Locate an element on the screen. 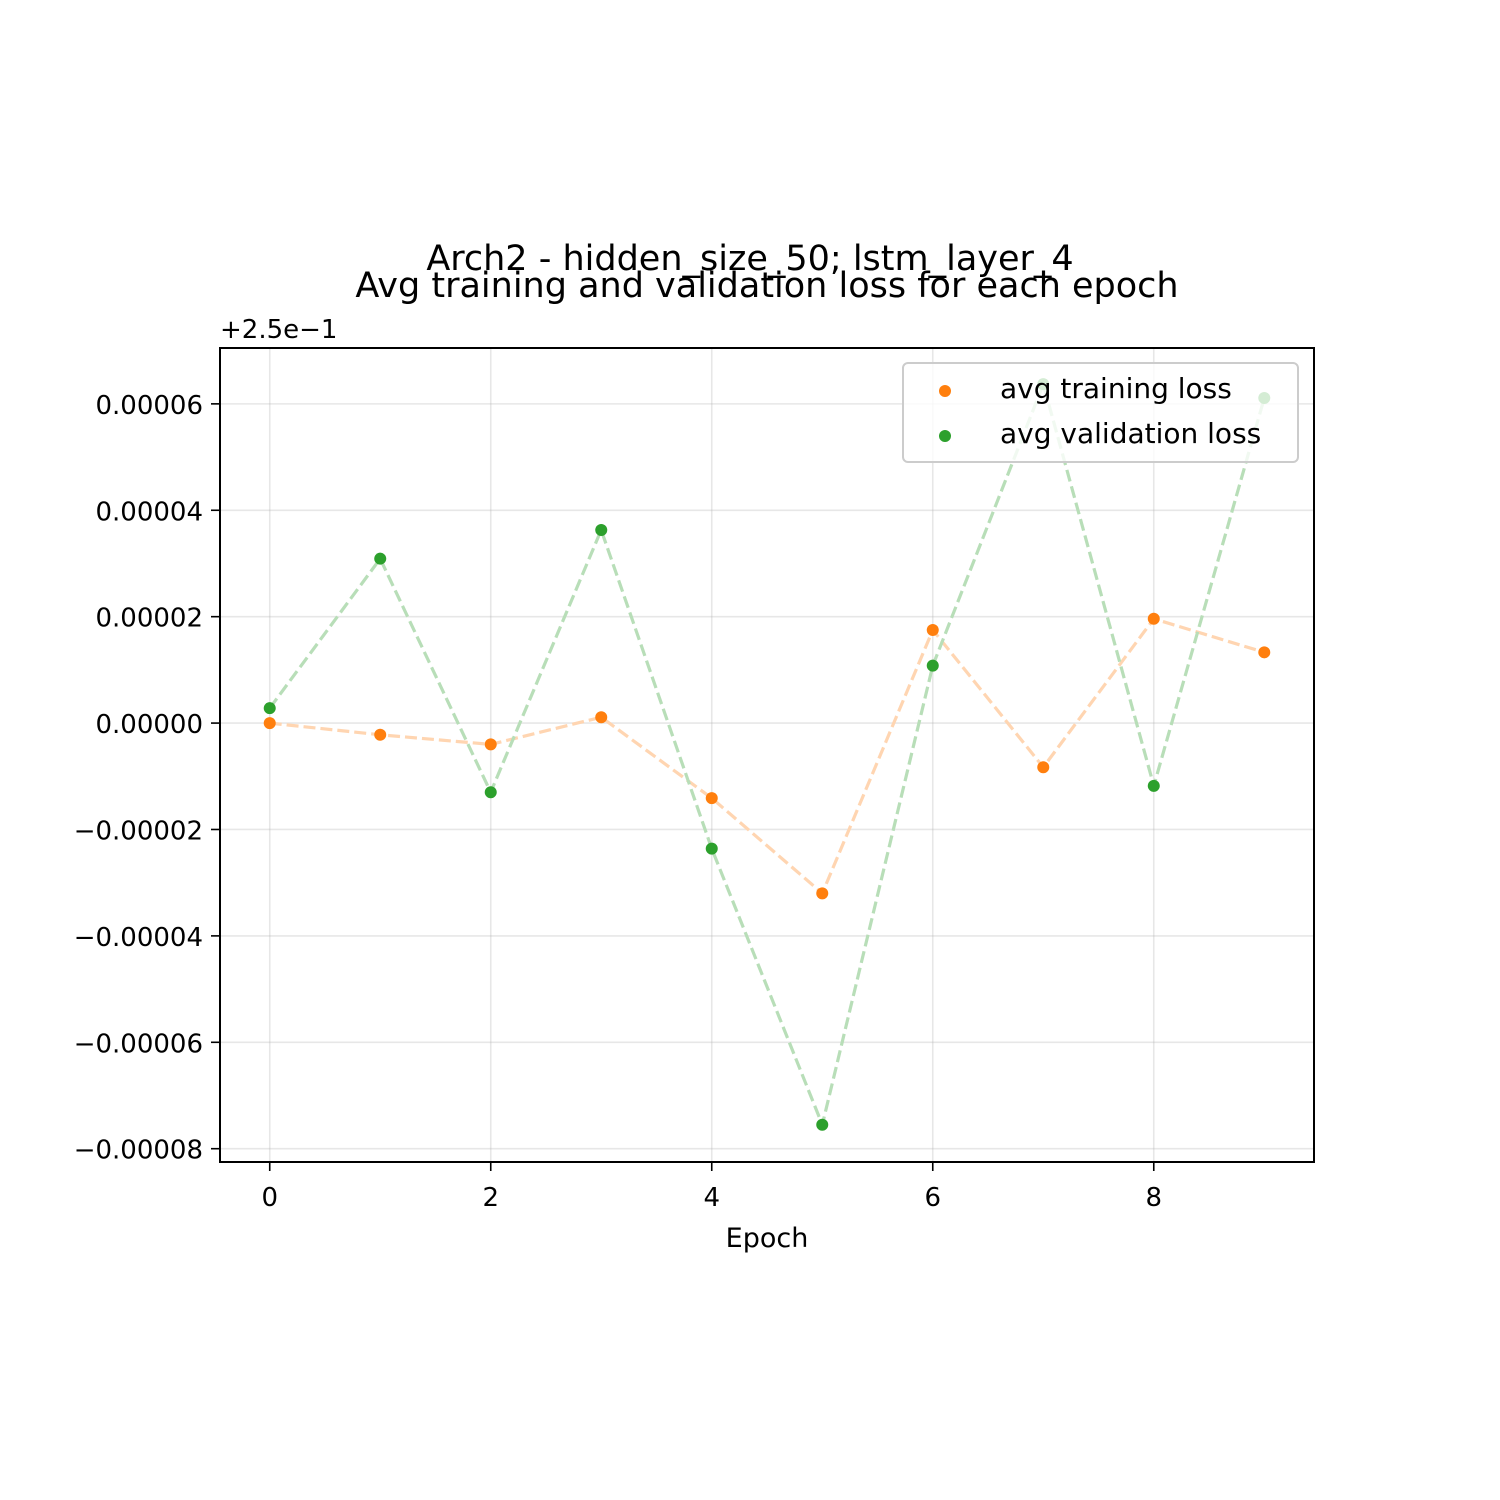 This screenshot has height=1500, width=1500. x-axis-ticks: 0 2 4 6 8 is located at coordinates (711, 1187).